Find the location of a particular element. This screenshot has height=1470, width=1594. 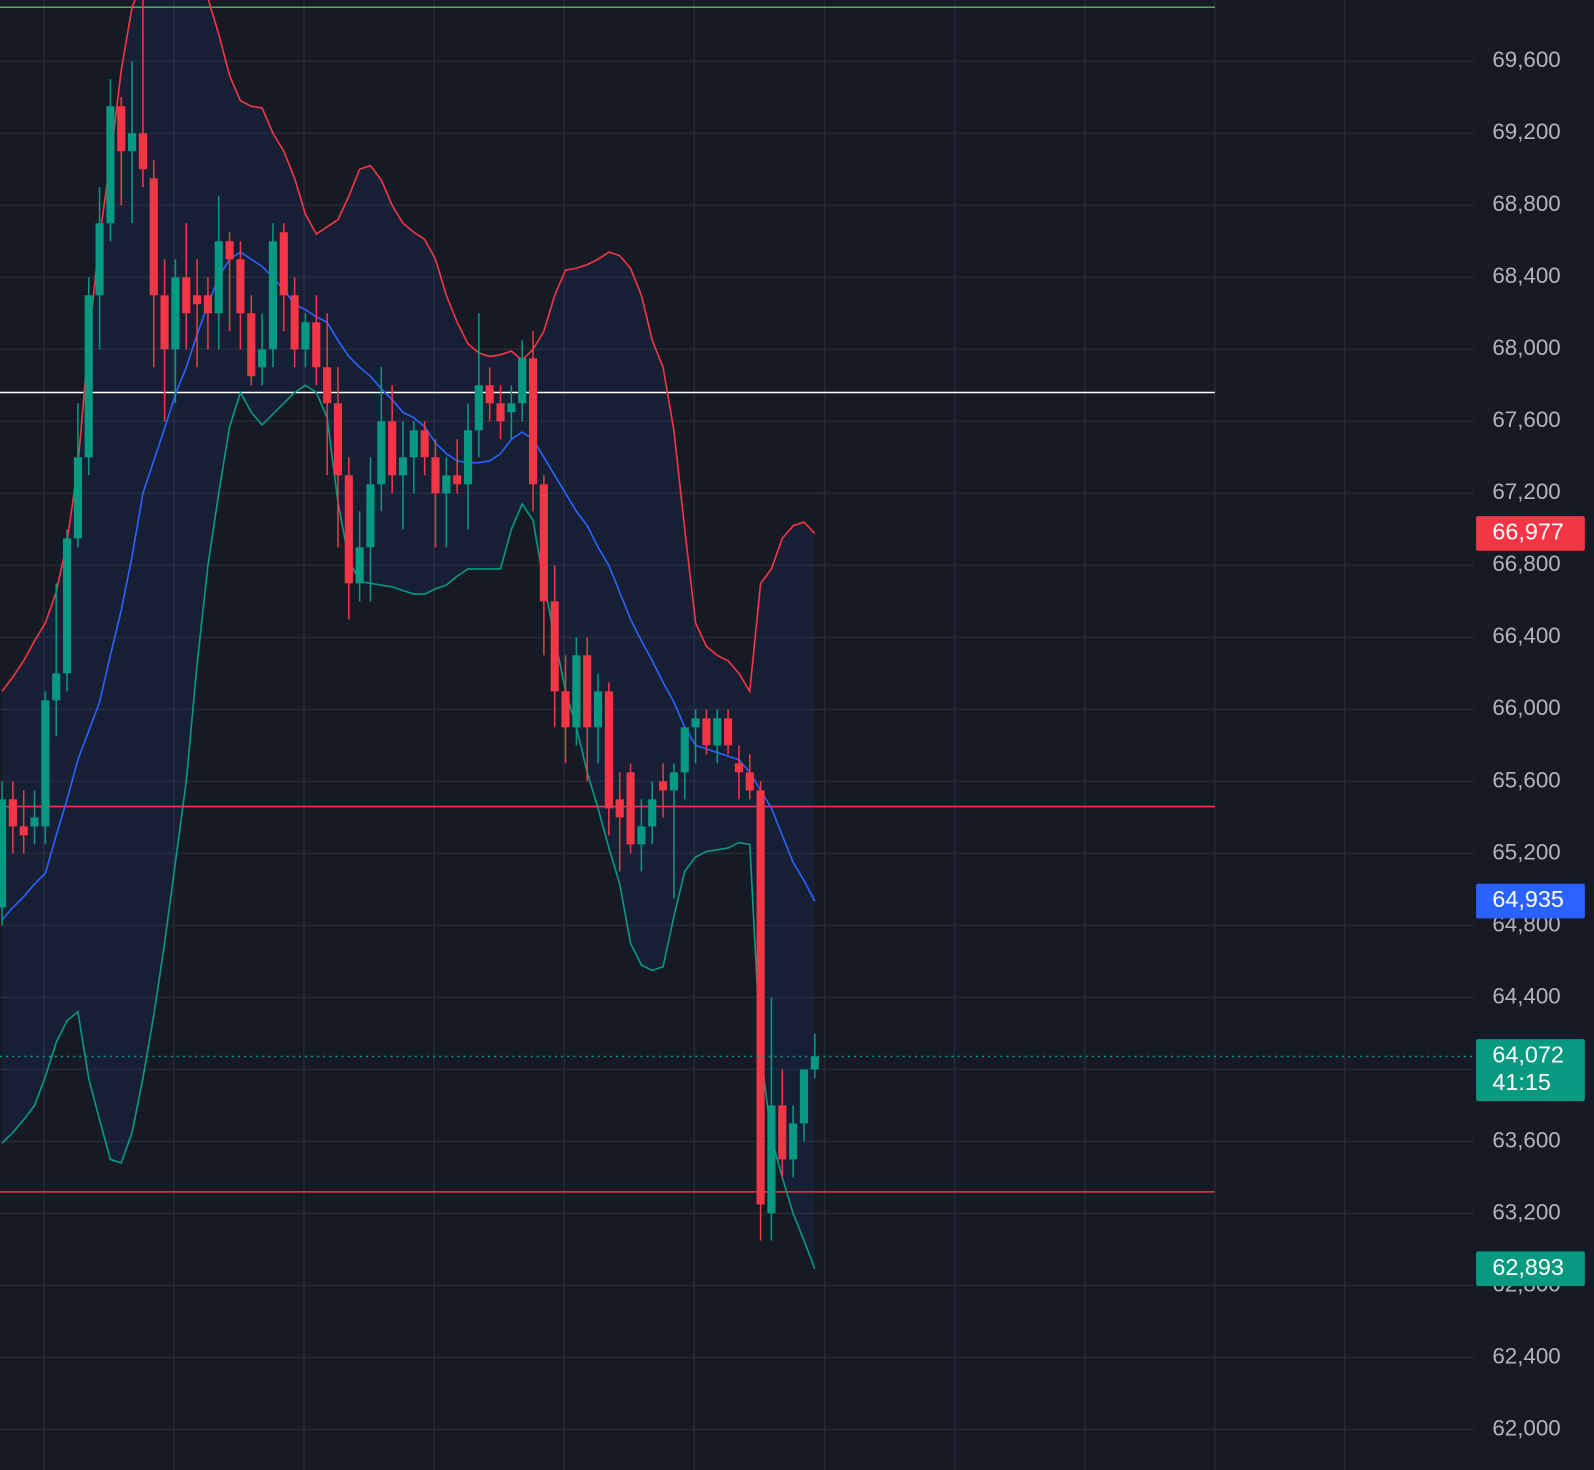

y-tick-label: 68,800 is located at coordinates (1526, 203).